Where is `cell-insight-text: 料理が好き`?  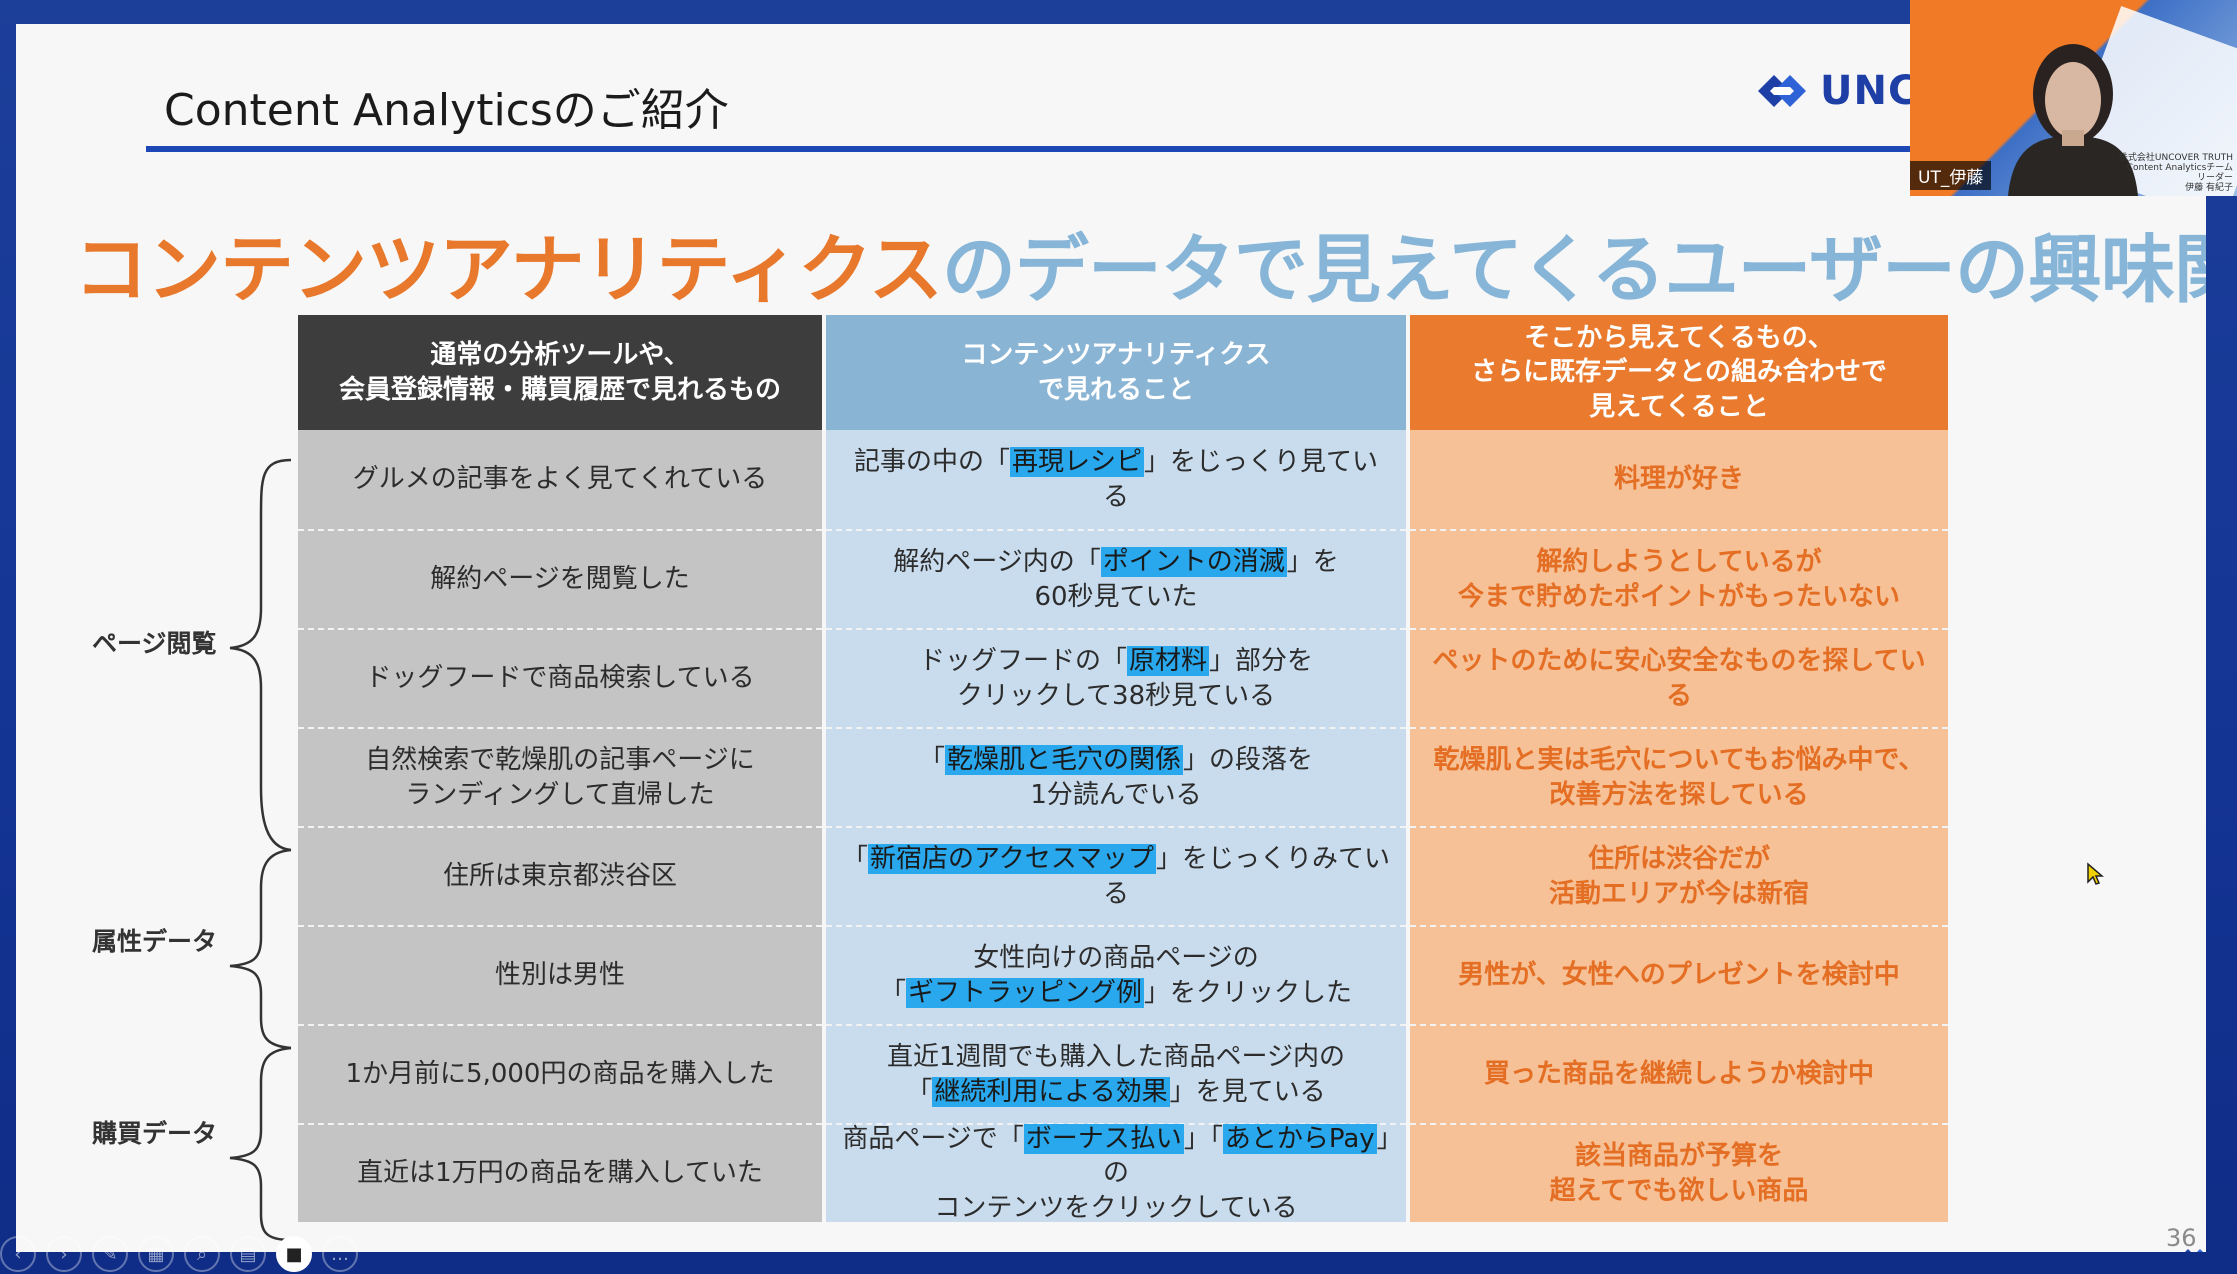 cell-insight-text: 料理が好き is located at coordinates (1678, 479).